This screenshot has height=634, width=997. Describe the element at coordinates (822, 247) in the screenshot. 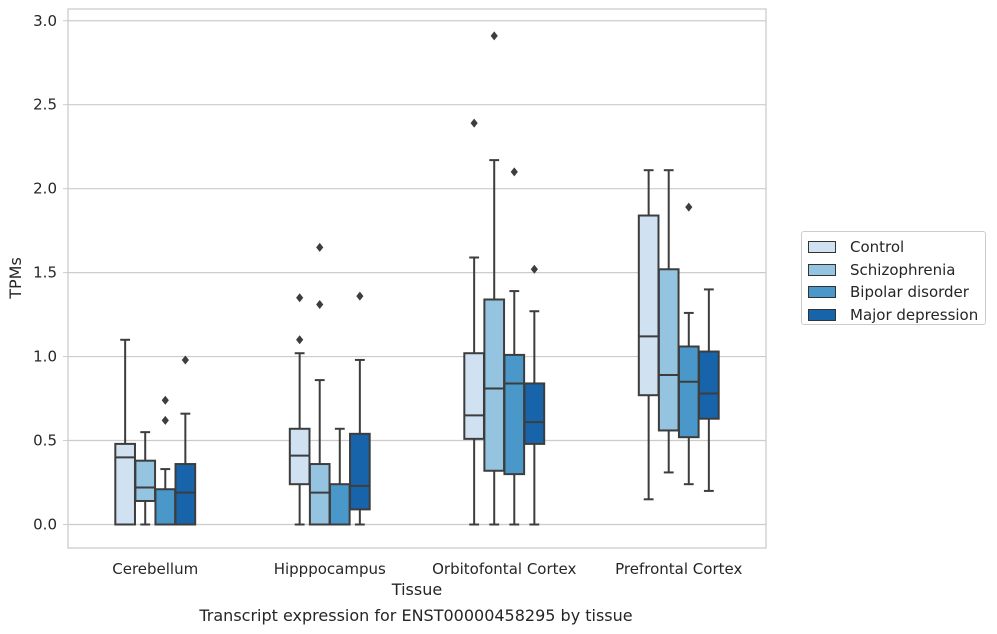

I see `legend-swatch-control` at that location.